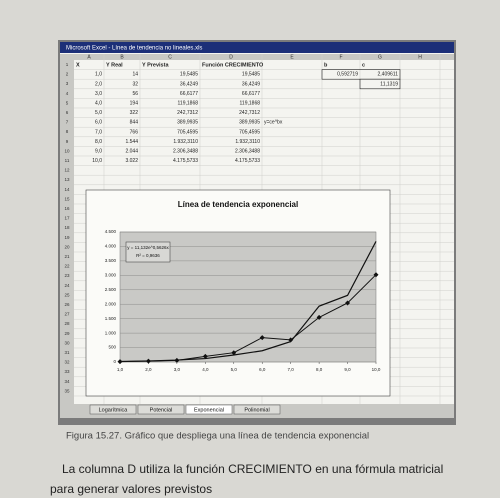 This screenshot has width=500, height=498. I want to click on sheet-tab-label: Exponencial, so click(209, 410).